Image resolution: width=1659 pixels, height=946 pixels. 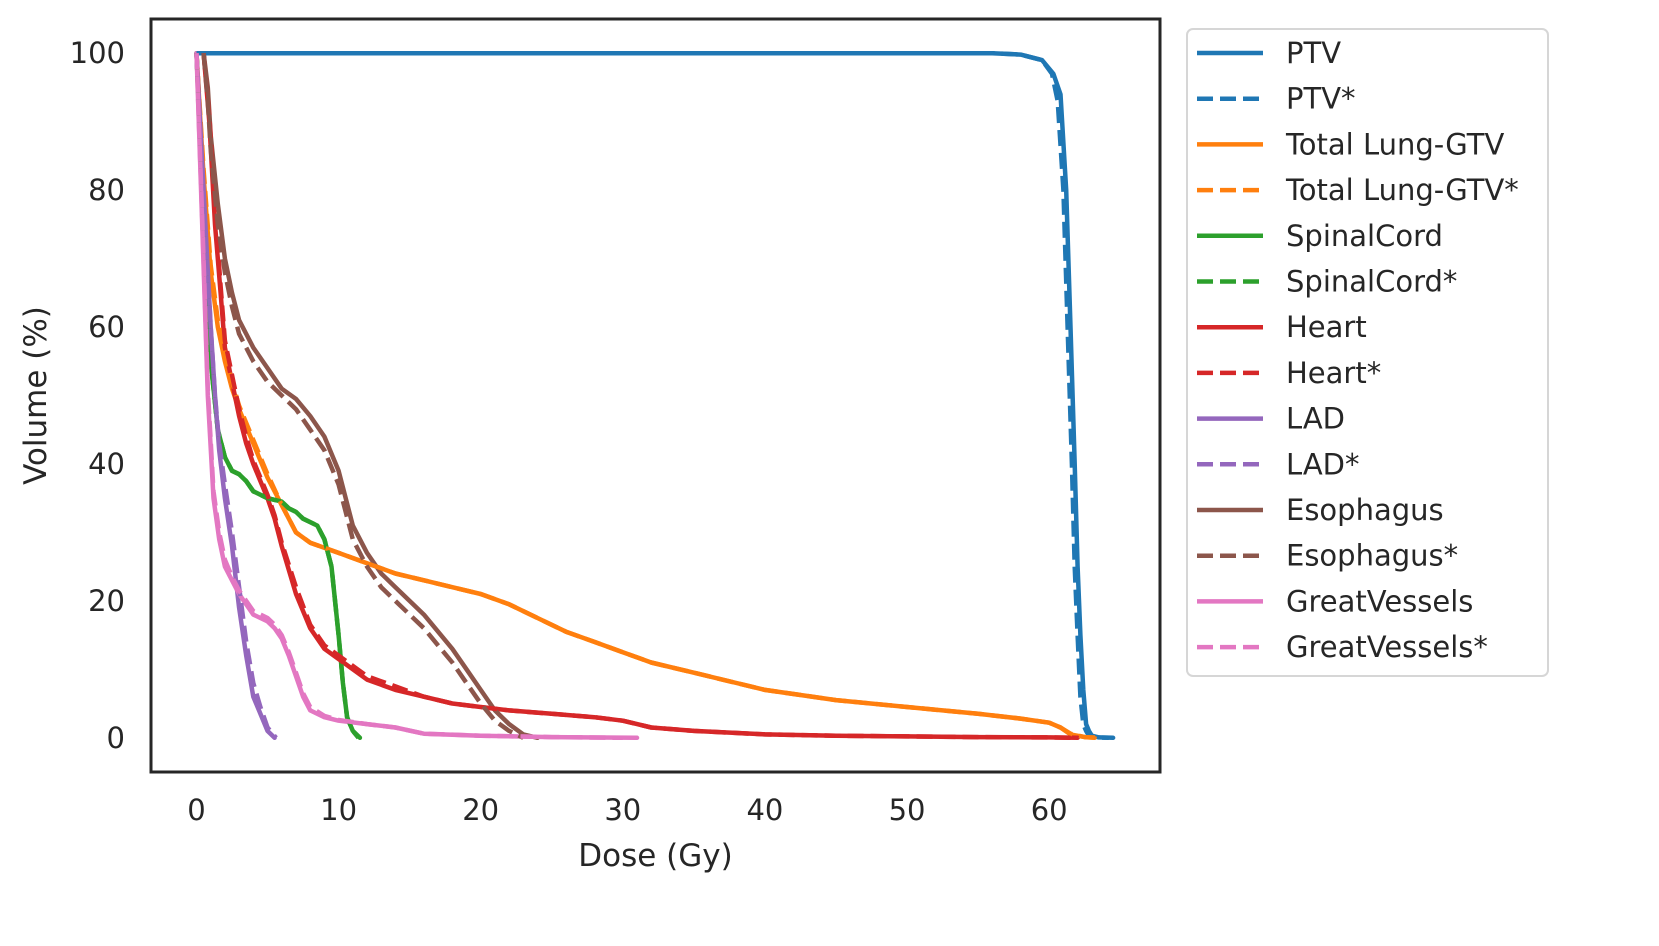 I want to click on x-tick-label-6: 60, so click(x=1049, y=810).